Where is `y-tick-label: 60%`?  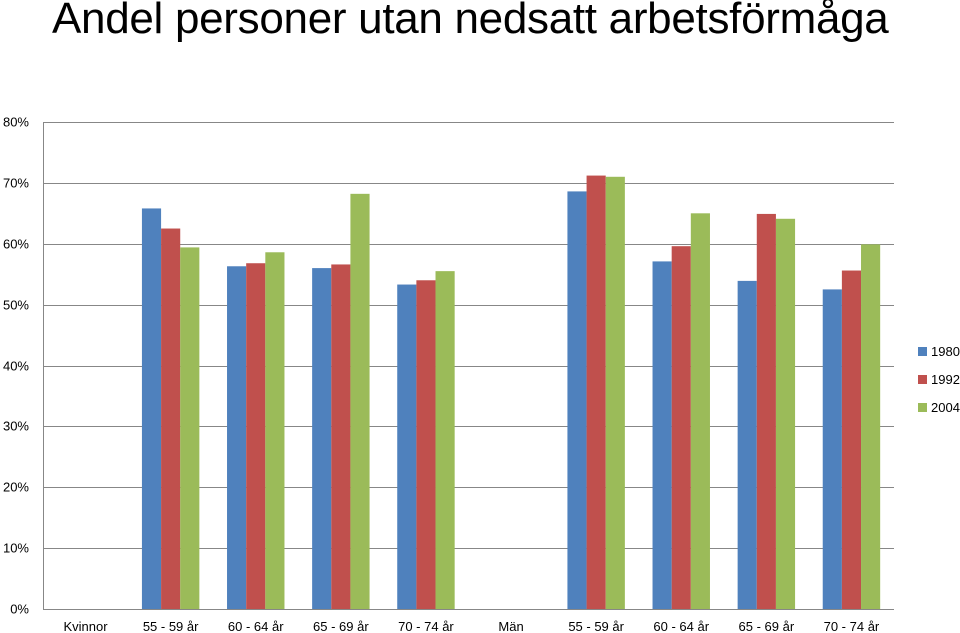
y-tick-label: 60% is located at coordinates (16, 244).